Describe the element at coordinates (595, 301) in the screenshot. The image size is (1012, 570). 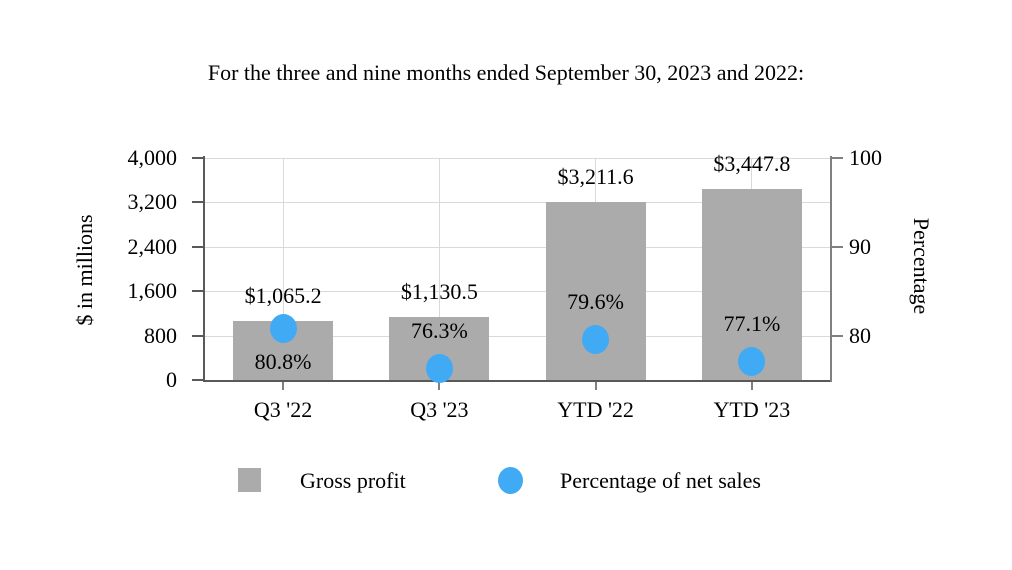
I see `percentage-value-label: 79.6%` at that location.